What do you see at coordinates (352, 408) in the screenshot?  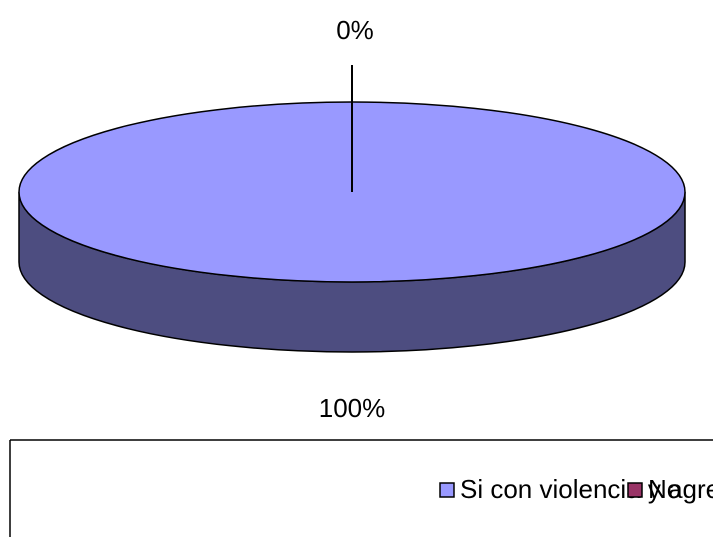 I see `data-label: 100%` at bounding box center [352, 408].